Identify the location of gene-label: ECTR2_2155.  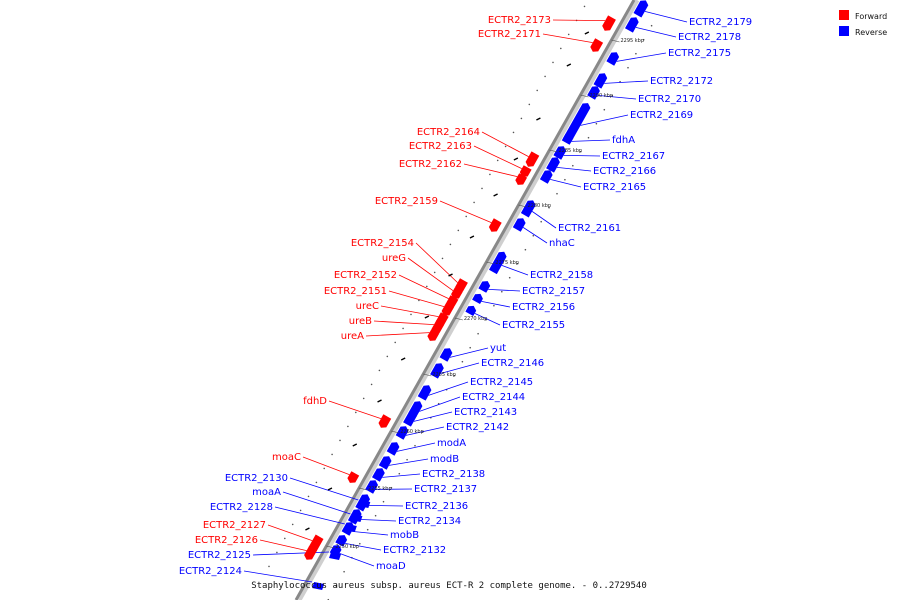
(533, 325).